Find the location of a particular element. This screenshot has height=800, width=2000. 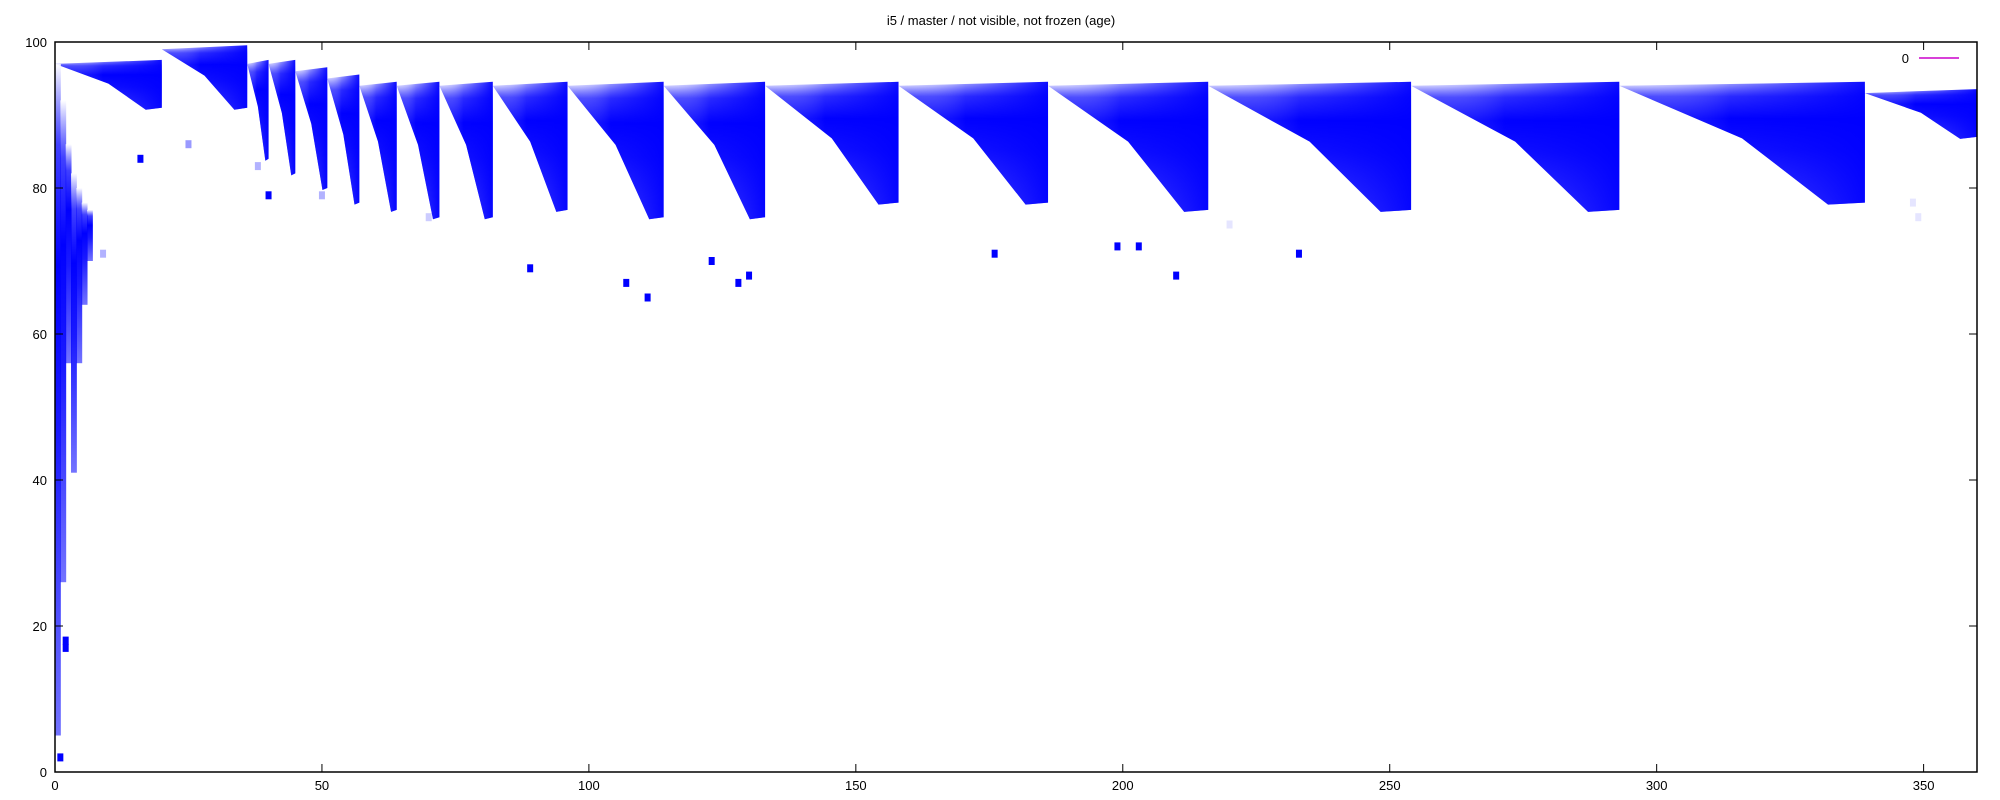

x-tick-label: 50 is located at coordinates (322, 785).